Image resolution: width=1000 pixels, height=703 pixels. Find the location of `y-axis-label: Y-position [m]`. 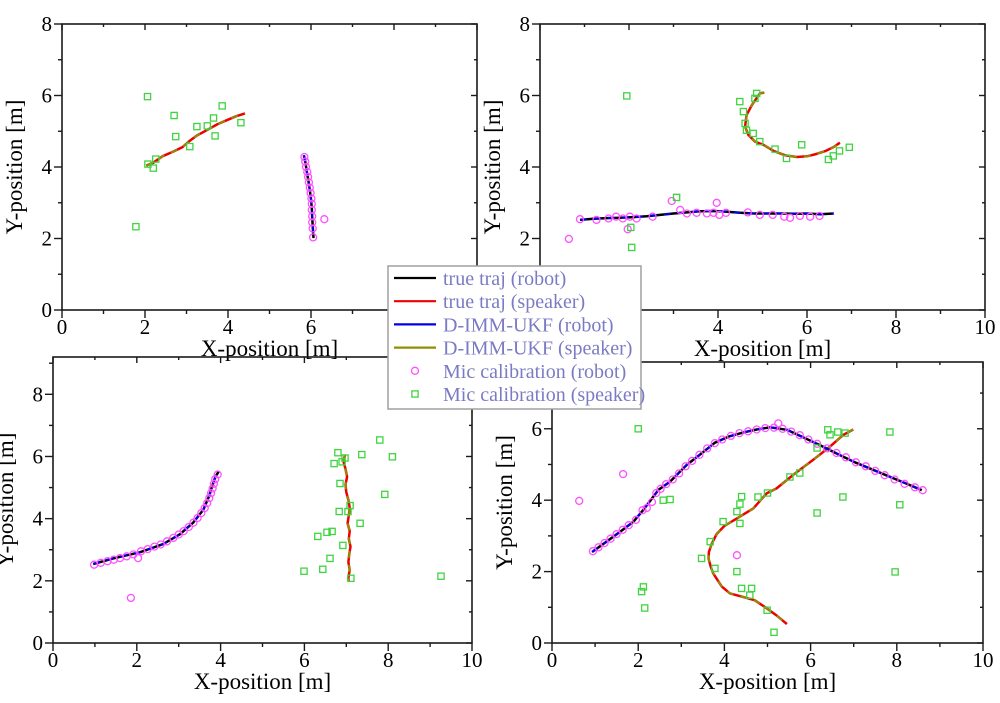

y-axis-label: Y-position [m] is located at coordinates (9, 500).